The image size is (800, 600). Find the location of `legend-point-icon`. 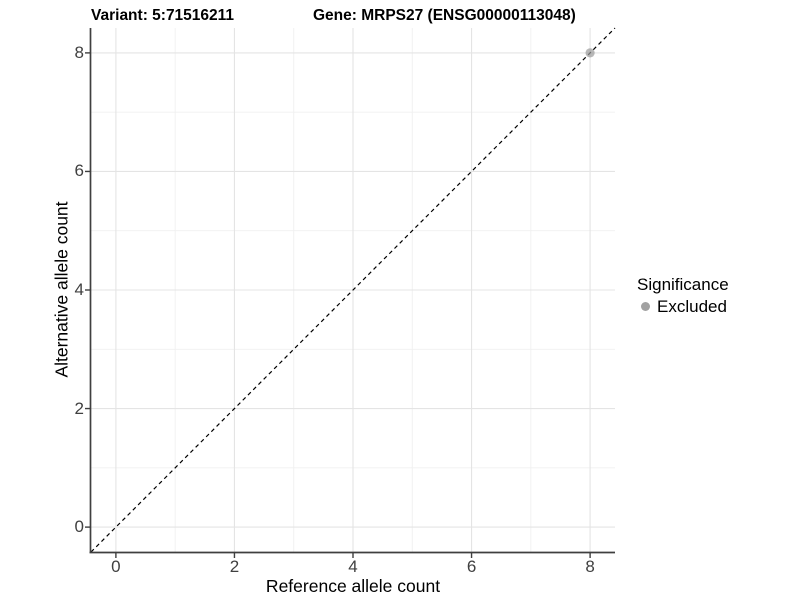

legend-point-icon is located at coordinates (645, 306).